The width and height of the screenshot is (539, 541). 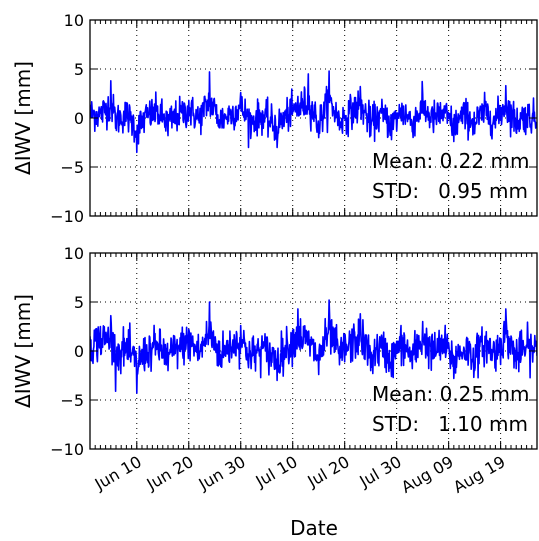 What do you see at coordinates (450, 161) in the screenshot?
I see `annotation-mean: Mean: 0.22 mm` at bounding box center [450, 161].